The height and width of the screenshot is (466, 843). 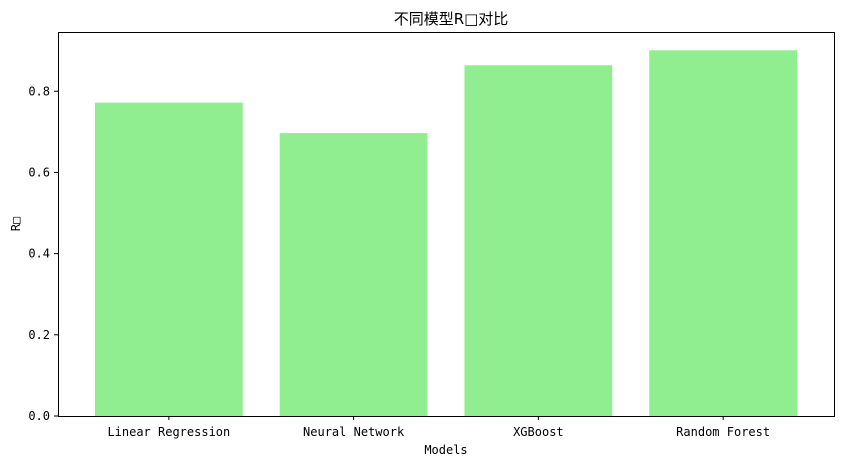 What do you see at coordinates (354, 432) in the screenshot?
I see `x-tick-label: Neural Network` at bounding box center [354, 432].